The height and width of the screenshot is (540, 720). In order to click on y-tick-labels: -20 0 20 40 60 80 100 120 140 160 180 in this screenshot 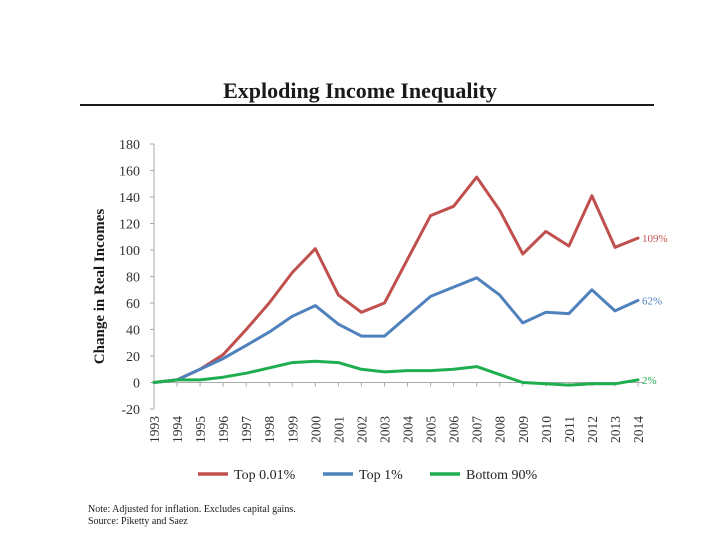, I will do `click(129, 278)`.